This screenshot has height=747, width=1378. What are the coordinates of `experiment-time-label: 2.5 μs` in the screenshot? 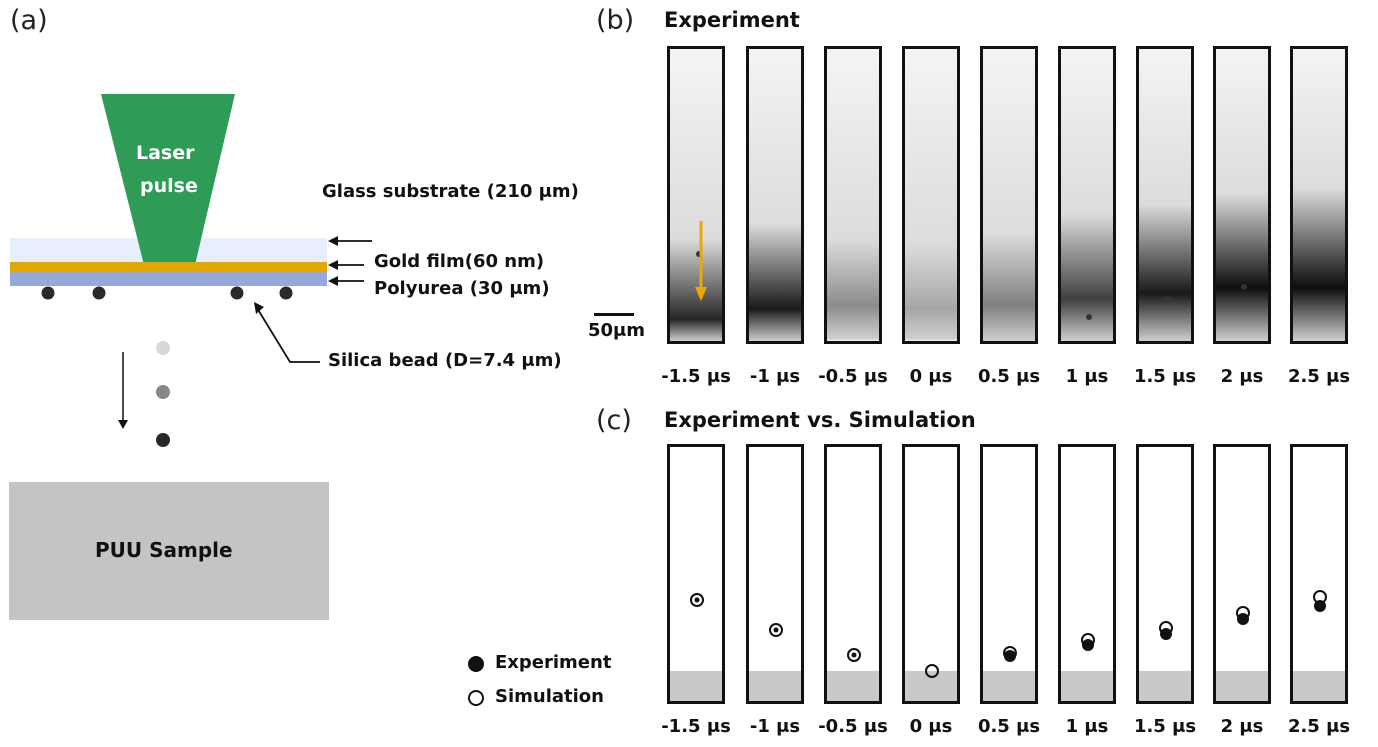 It's located at (1319, 376).